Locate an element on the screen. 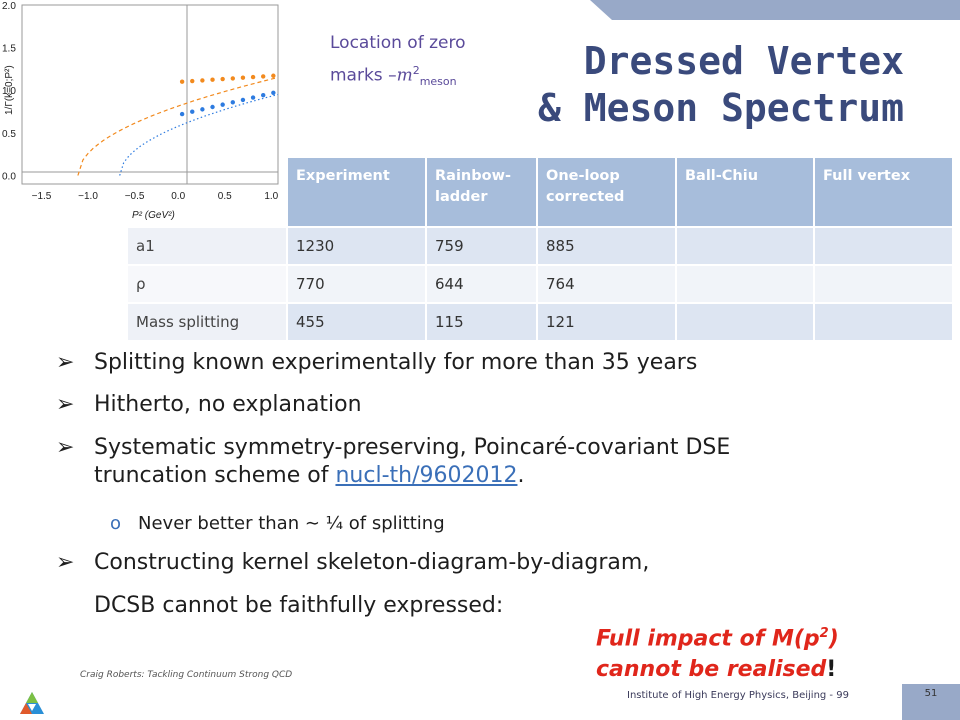  y-axis-label: 1/Γ(k=0;P²) is located at coordinates (9, 90).